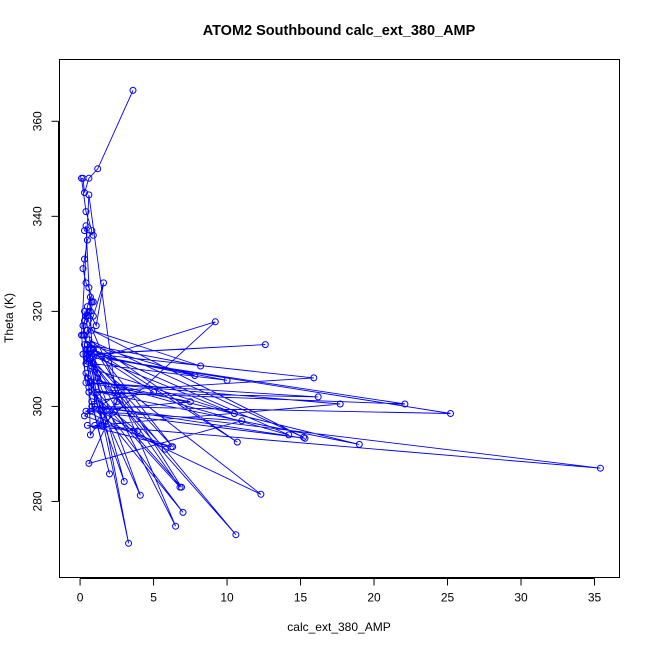 The height and width of the screenshot is (650, 650). Describe the element at coordinates (448, 598) in the screenshot. I see `x-tick-label: 25` at that location.